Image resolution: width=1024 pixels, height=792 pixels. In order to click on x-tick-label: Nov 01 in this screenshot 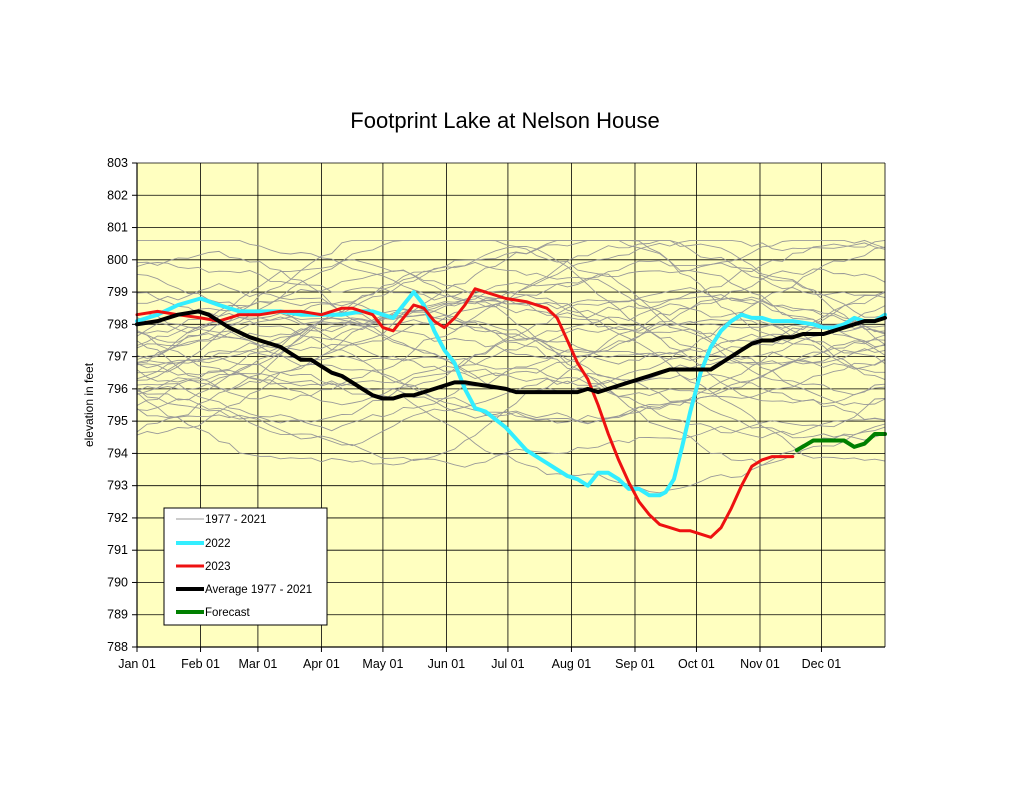, I will do `click(760, 664)`.